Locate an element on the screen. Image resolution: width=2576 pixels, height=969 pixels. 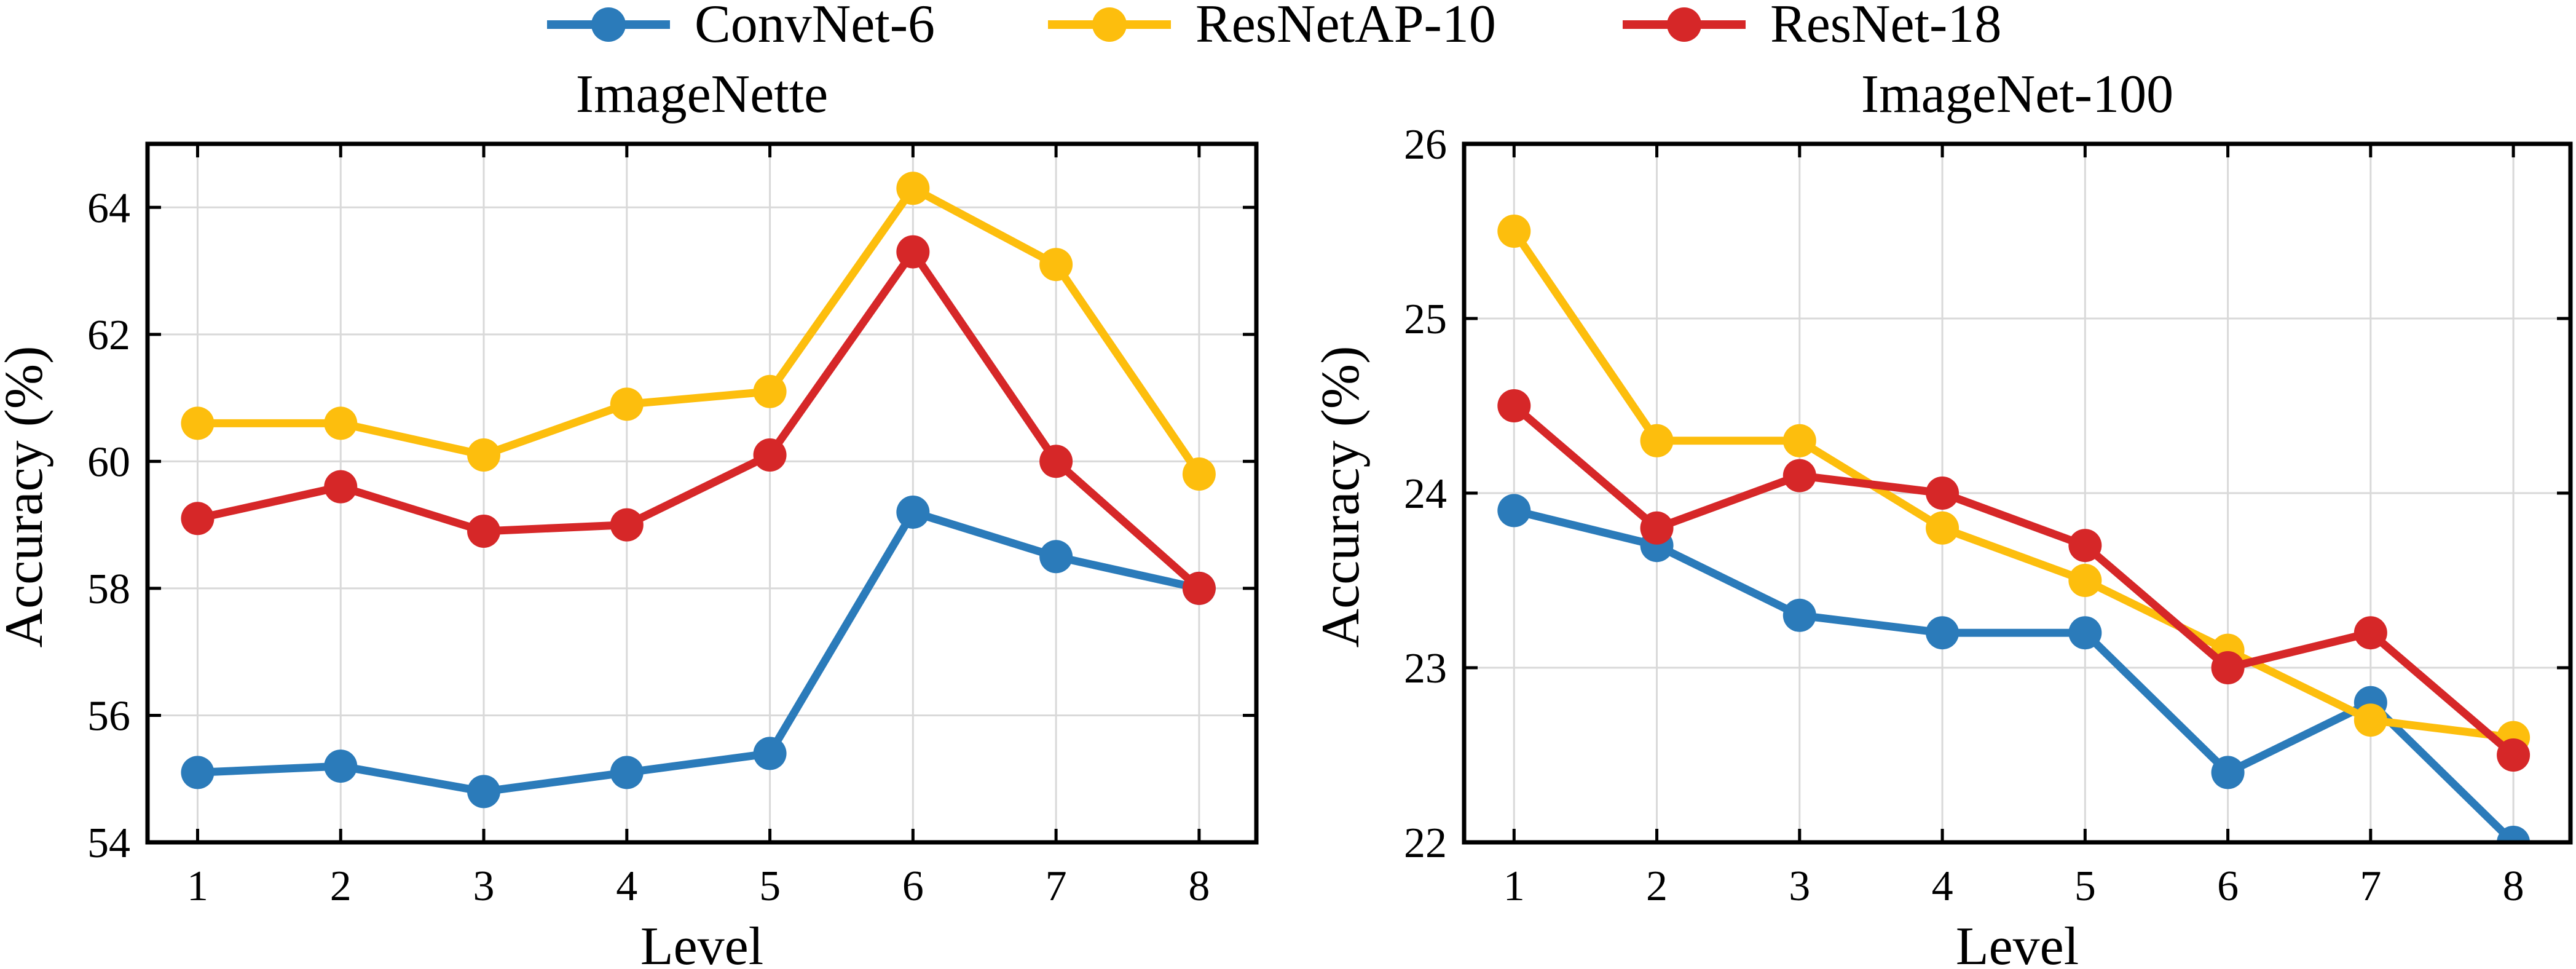
legend-marker-resnet18 is located at coordinates (1684, 24).